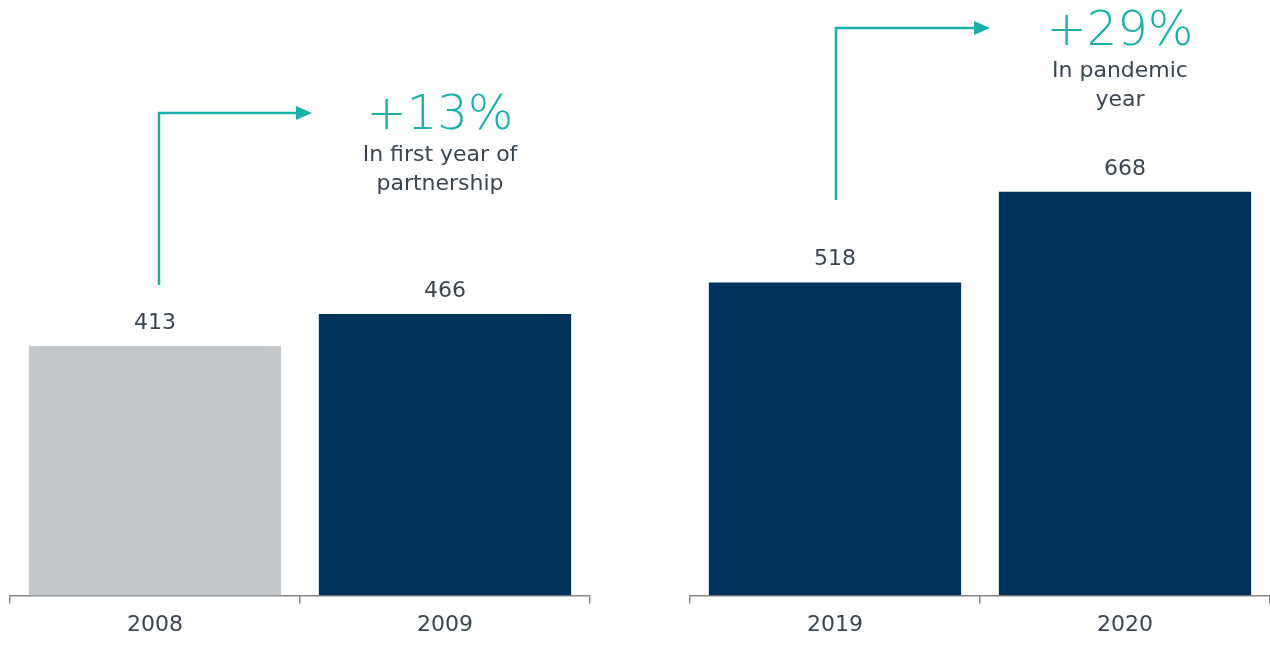 The height and width of the screenshot is (652, 1270). I want to click on x-tick-label: 2008, so click(155, 623).